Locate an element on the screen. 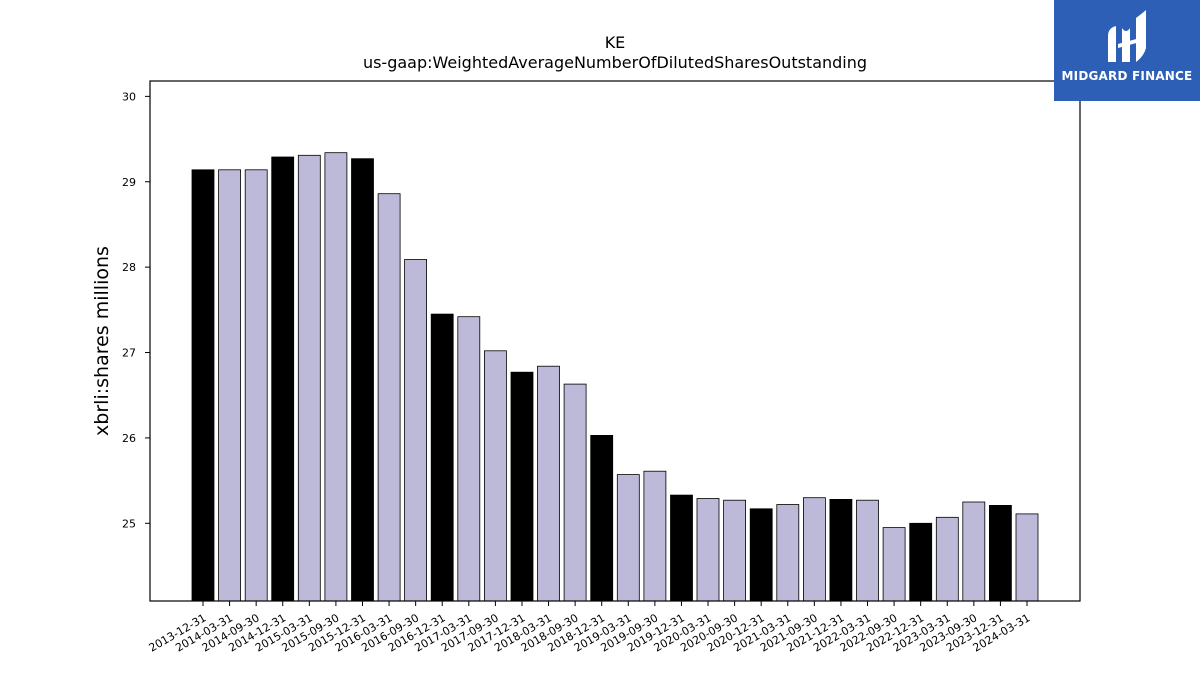 The image size is (1200, 675). y-tick-label: 29 is located at coordinates (129, 182).